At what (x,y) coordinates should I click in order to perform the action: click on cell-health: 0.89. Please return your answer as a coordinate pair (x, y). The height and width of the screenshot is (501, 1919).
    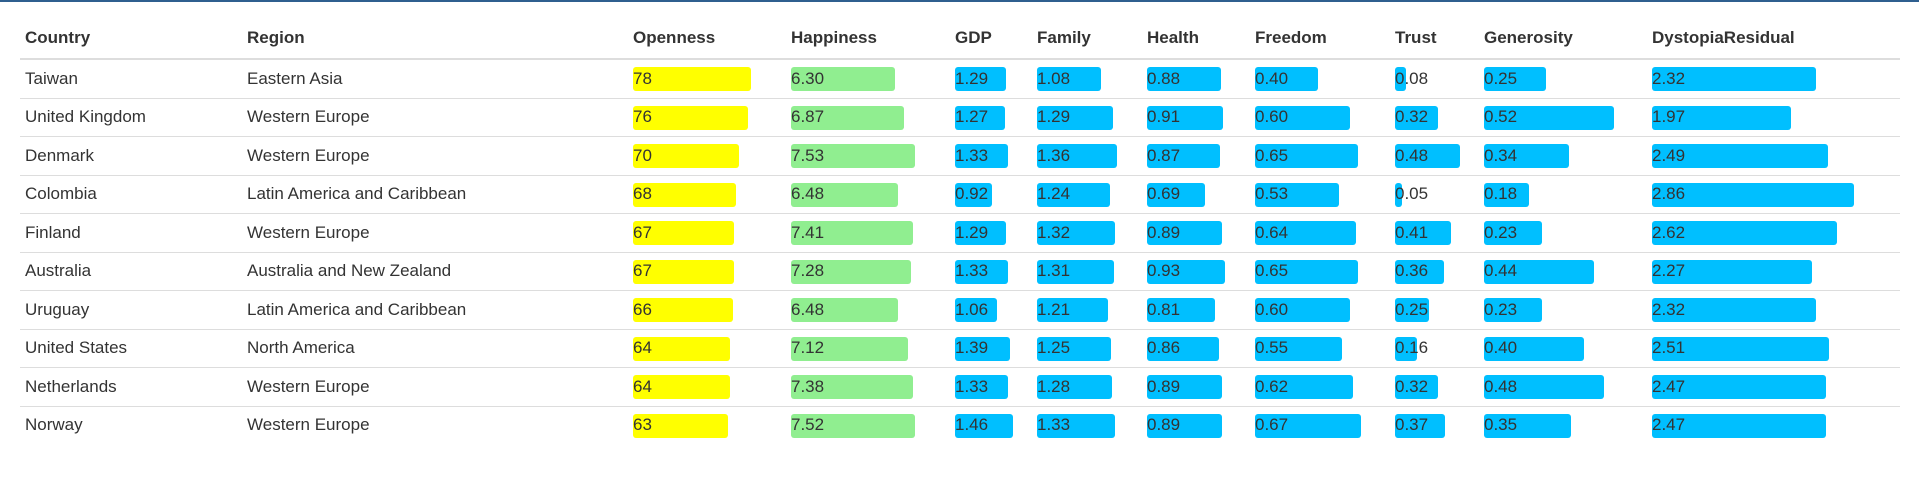
    Looking at the image, I should click on (1196, 424).